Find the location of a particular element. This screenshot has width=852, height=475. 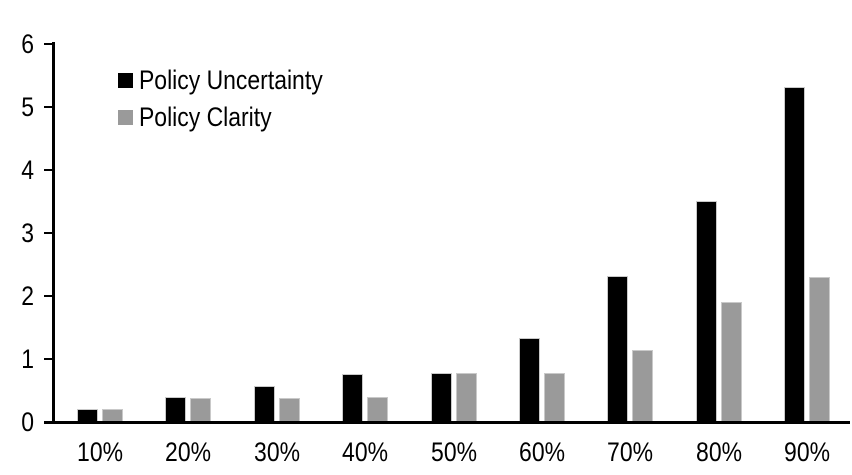

x-category-label-text: 90% is located at coordinates (807, 452).